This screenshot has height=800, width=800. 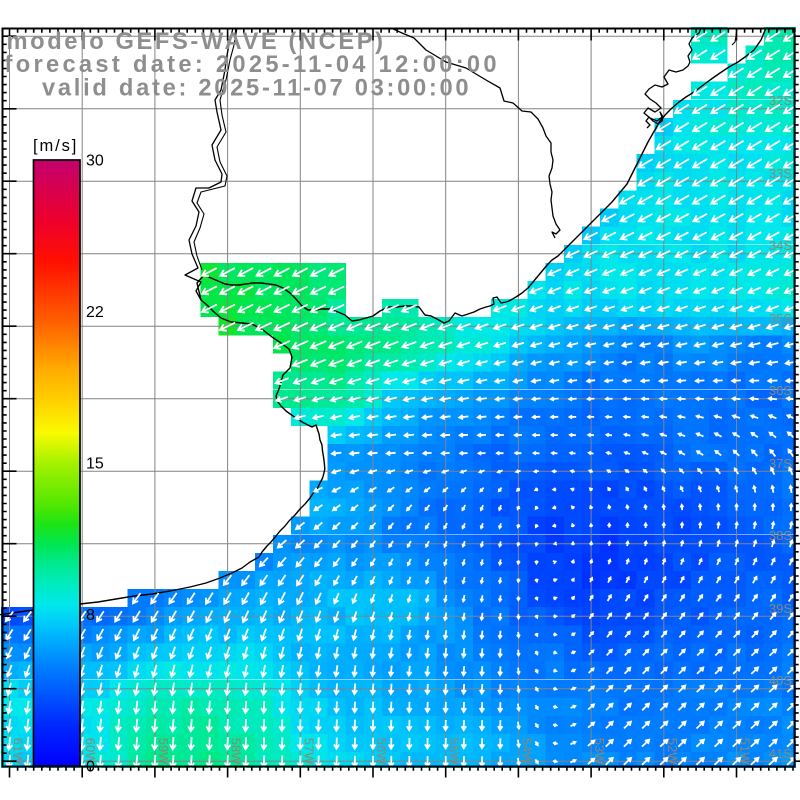 I want to click on svg-text: 34S, so click(x=780, y=245).